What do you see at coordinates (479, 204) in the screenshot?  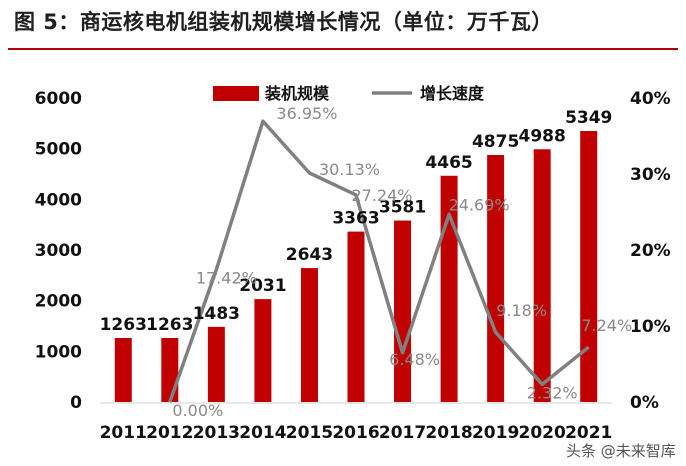 I see `line-value-label: 24.69%` at bounding box center [479, 204].